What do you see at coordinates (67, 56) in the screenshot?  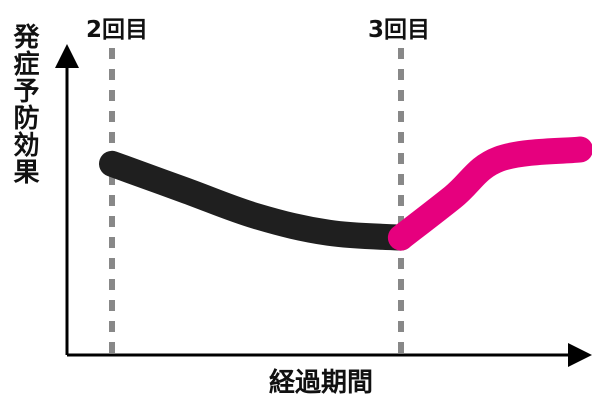 I see `y-axis-arrow` at bounding box center [67, 56].